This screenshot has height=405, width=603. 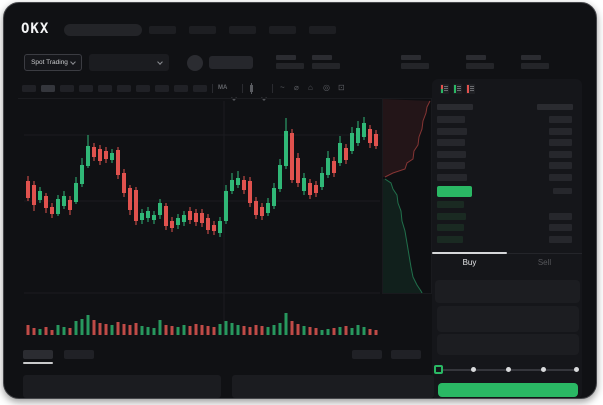 I want to click on bottom-tab-active, so click(x=38, y=354).